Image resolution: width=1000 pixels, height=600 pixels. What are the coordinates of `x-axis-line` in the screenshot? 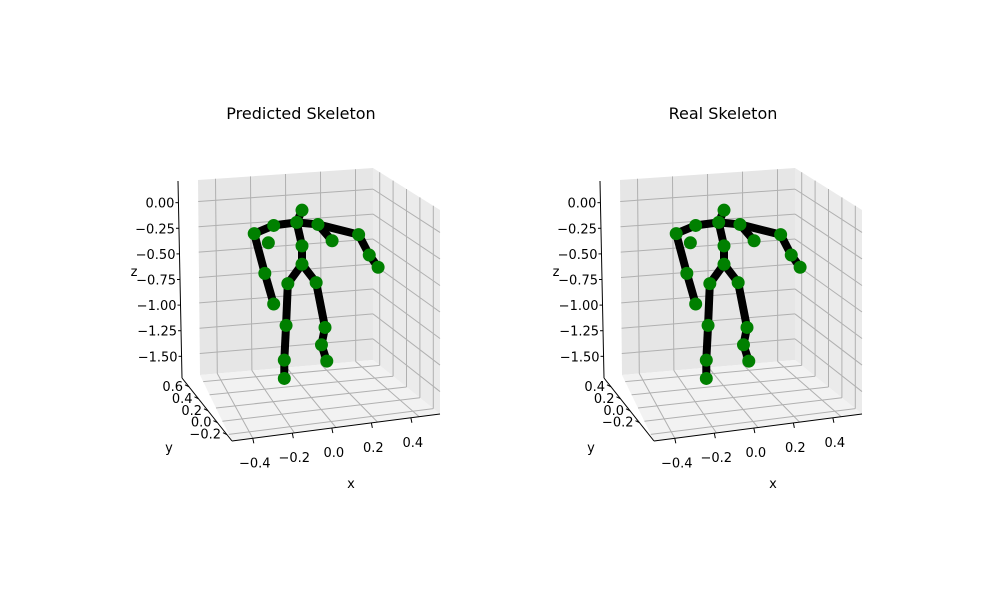 It's located at (758, 427).